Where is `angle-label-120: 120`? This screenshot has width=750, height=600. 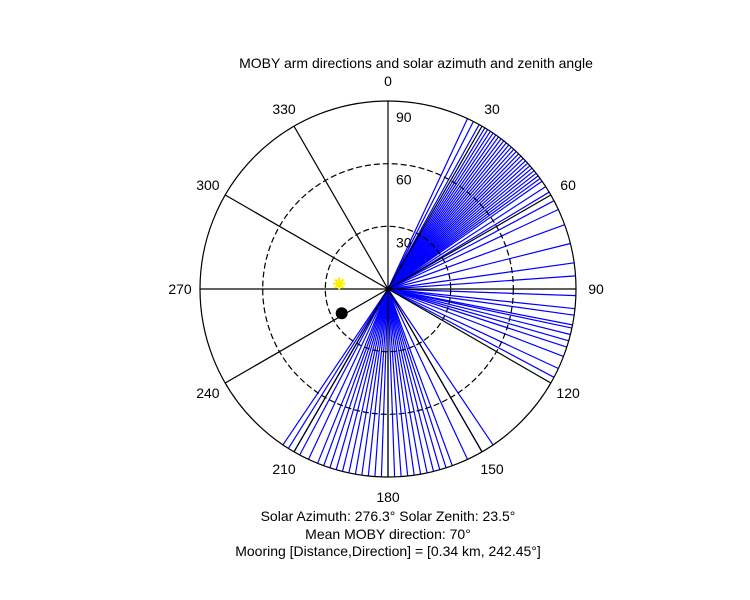
angle-label-120: 120 is located at coordinates (568, 393).